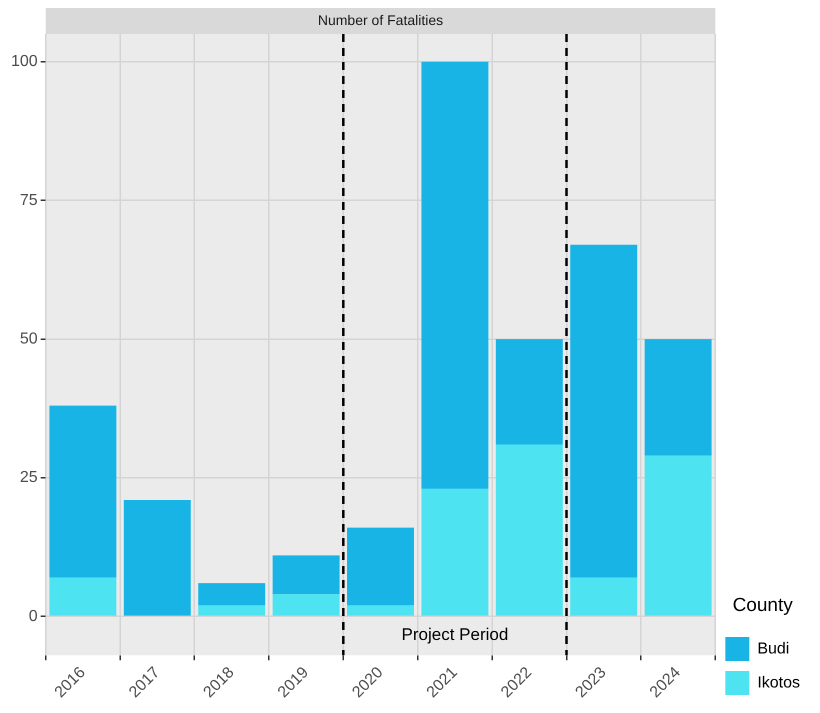 Image resolution: width=820 pixels, height=713 pixels. Describe the element at coordinates (763, 605) in the screenshot. I see `legend-title: County` at that location.